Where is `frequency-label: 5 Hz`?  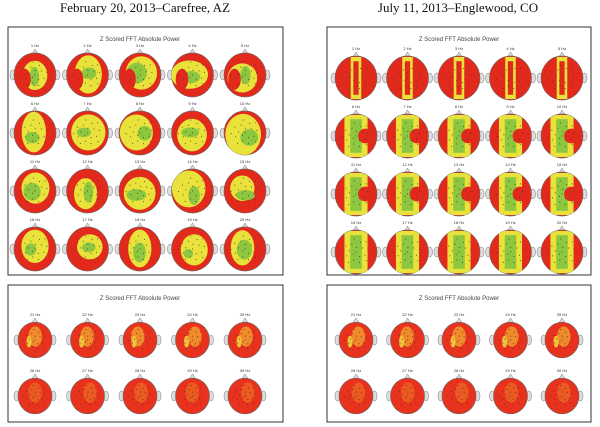
frequency-label: 5 Hz is located at coordinates (245, 45).